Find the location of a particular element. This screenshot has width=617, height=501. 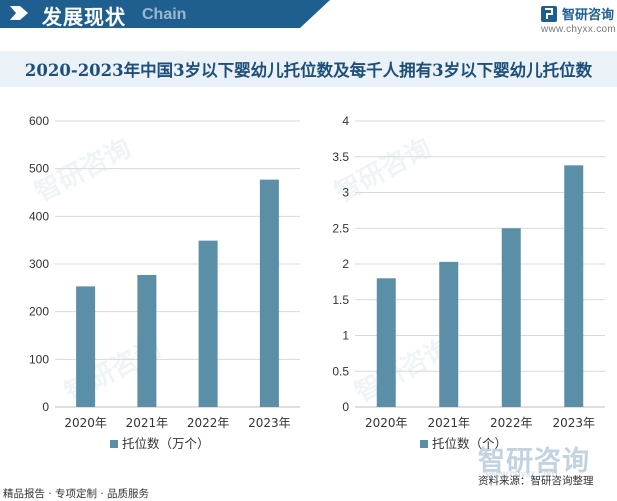

y-tick-label: 2 is located at coordinates (345, 264).